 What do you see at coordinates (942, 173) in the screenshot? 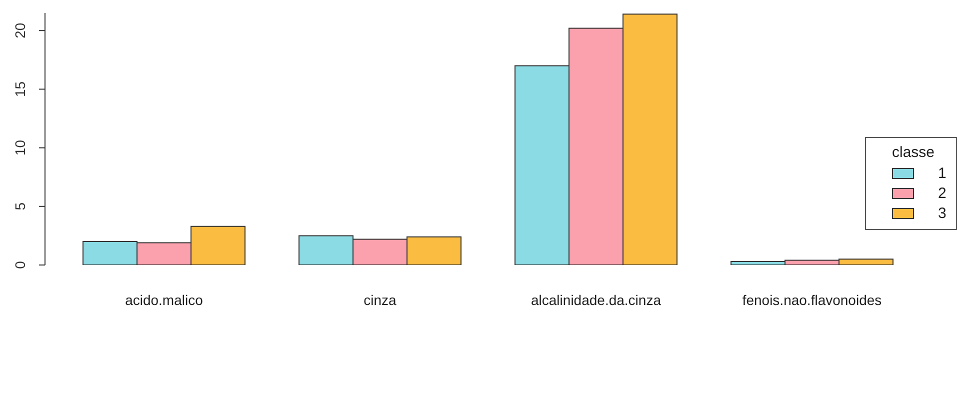
I see `legend-label: 1` at bounding box center [942, 173].